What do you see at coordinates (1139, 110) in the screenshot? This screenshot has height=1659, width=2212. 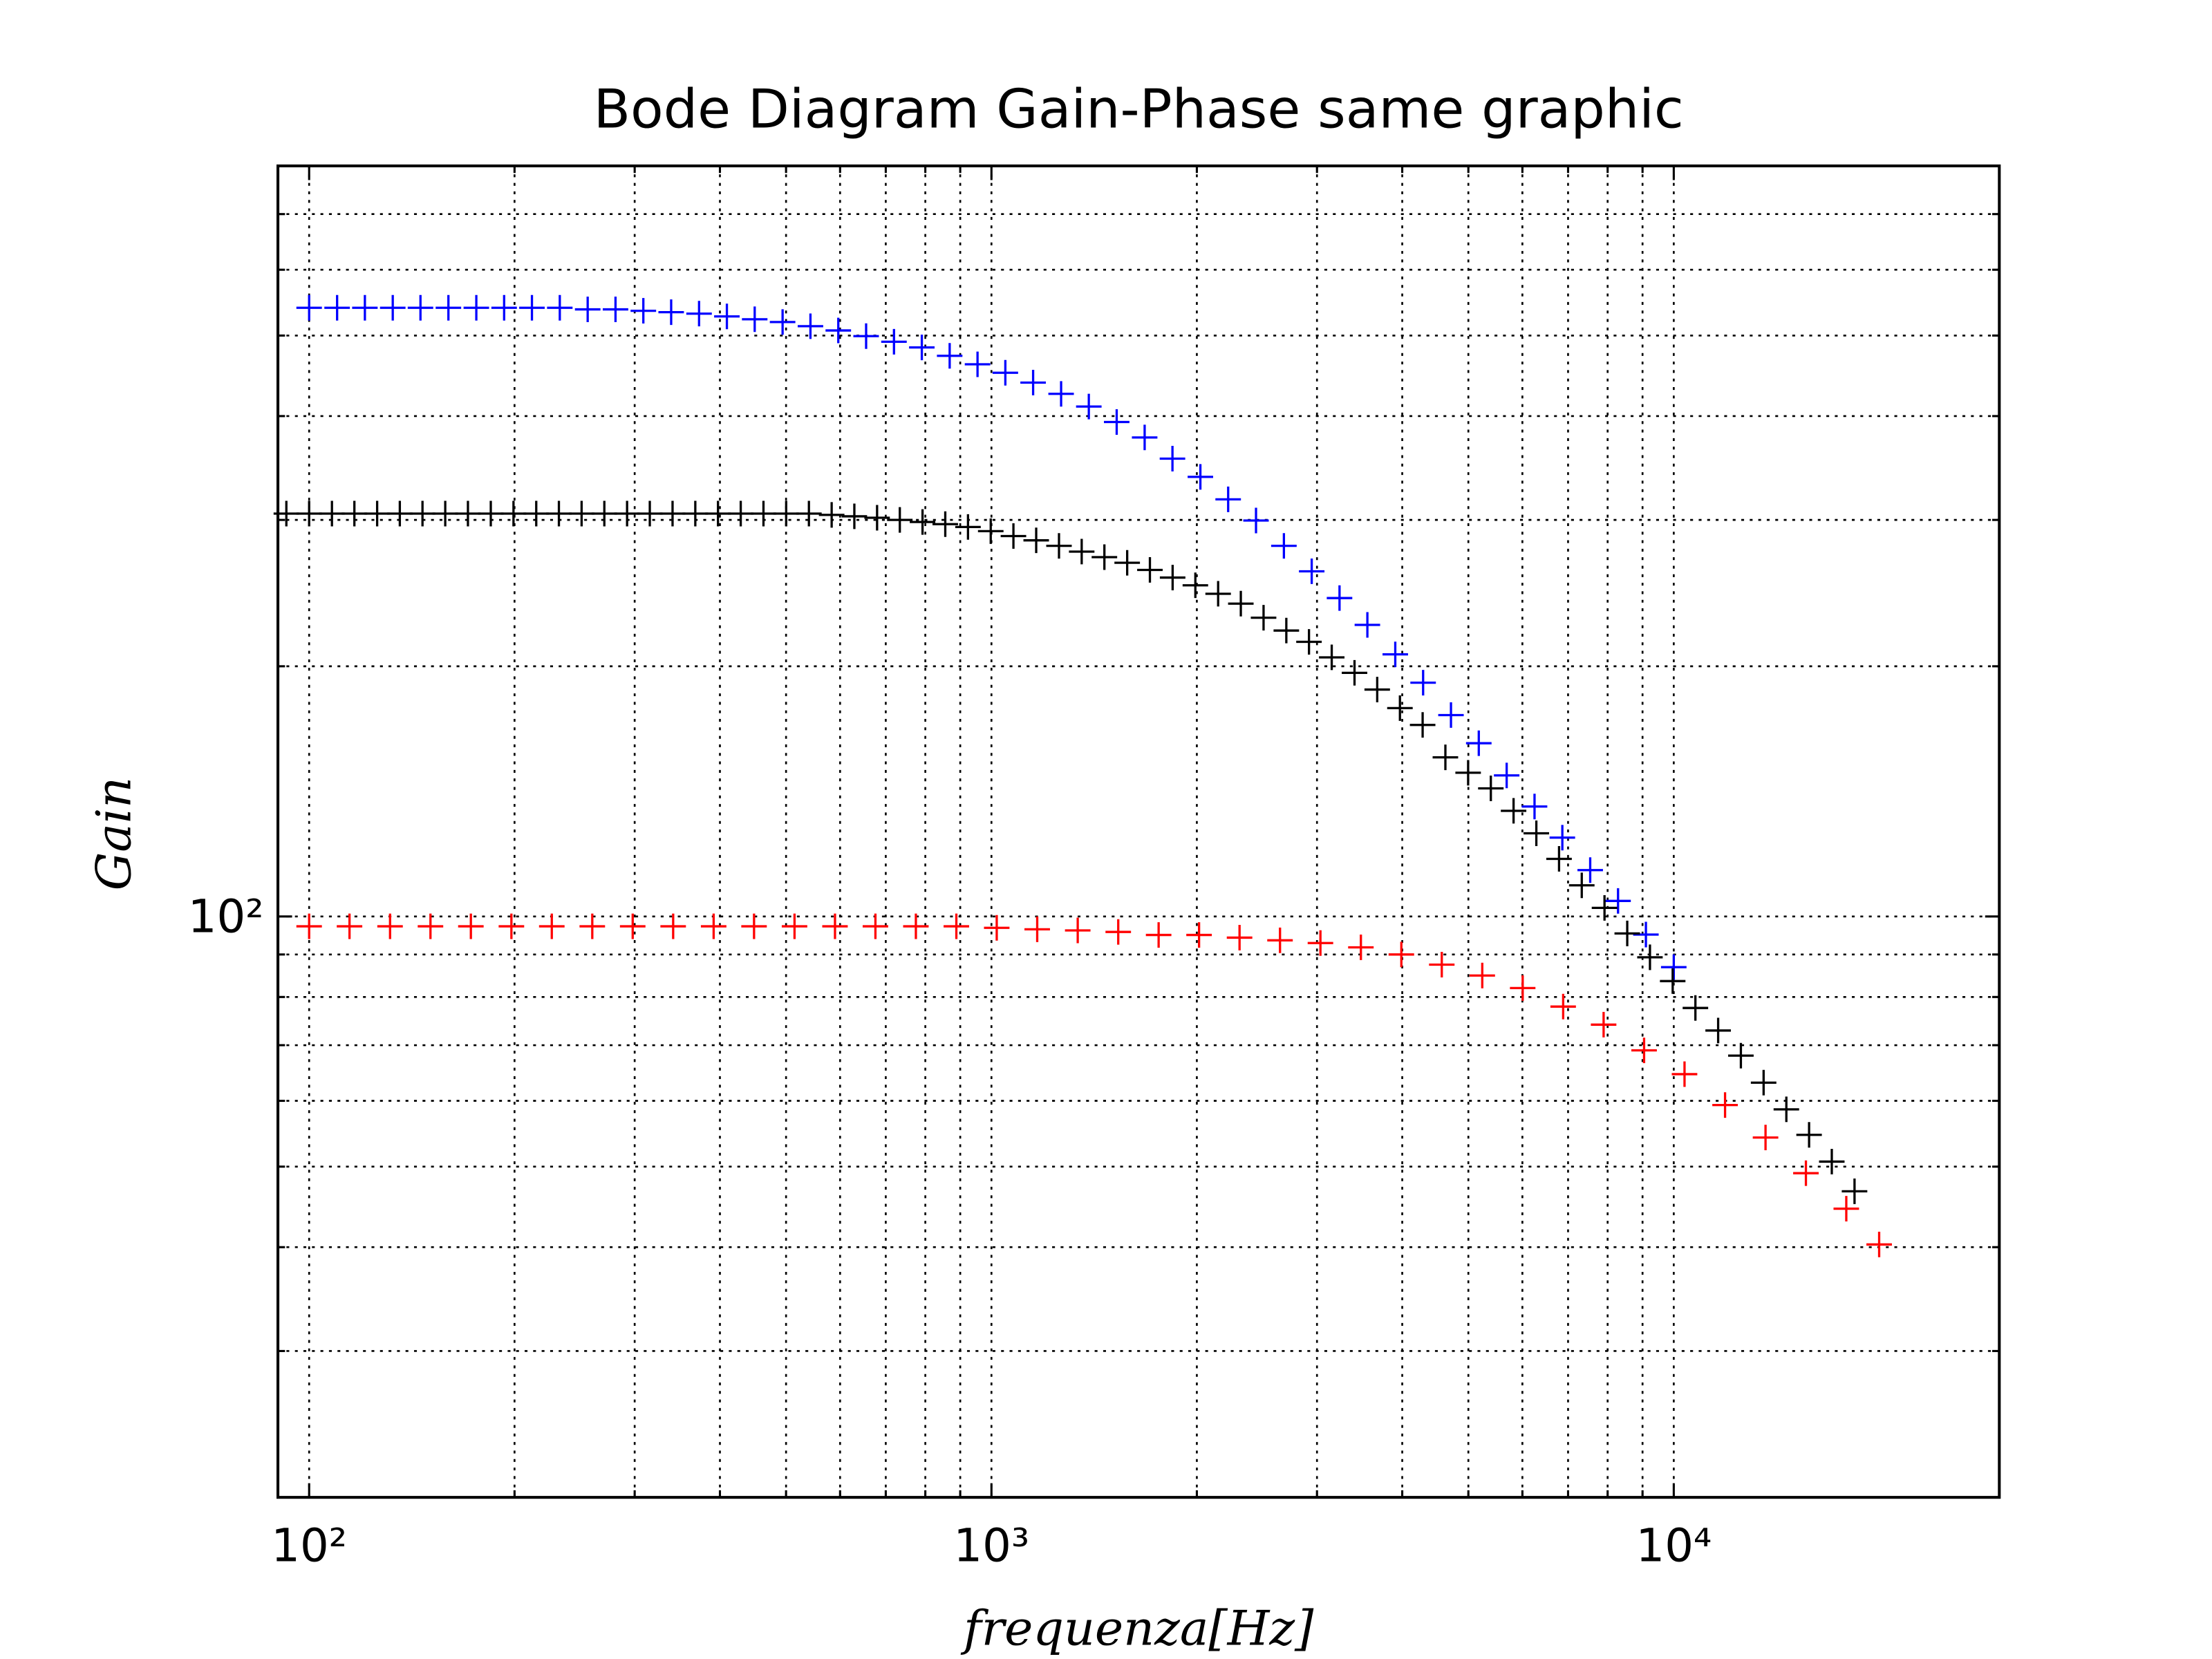 I see `chart-title: Bode Diagram Gain-Phase same graphic` at bounding box center [1139, 110].